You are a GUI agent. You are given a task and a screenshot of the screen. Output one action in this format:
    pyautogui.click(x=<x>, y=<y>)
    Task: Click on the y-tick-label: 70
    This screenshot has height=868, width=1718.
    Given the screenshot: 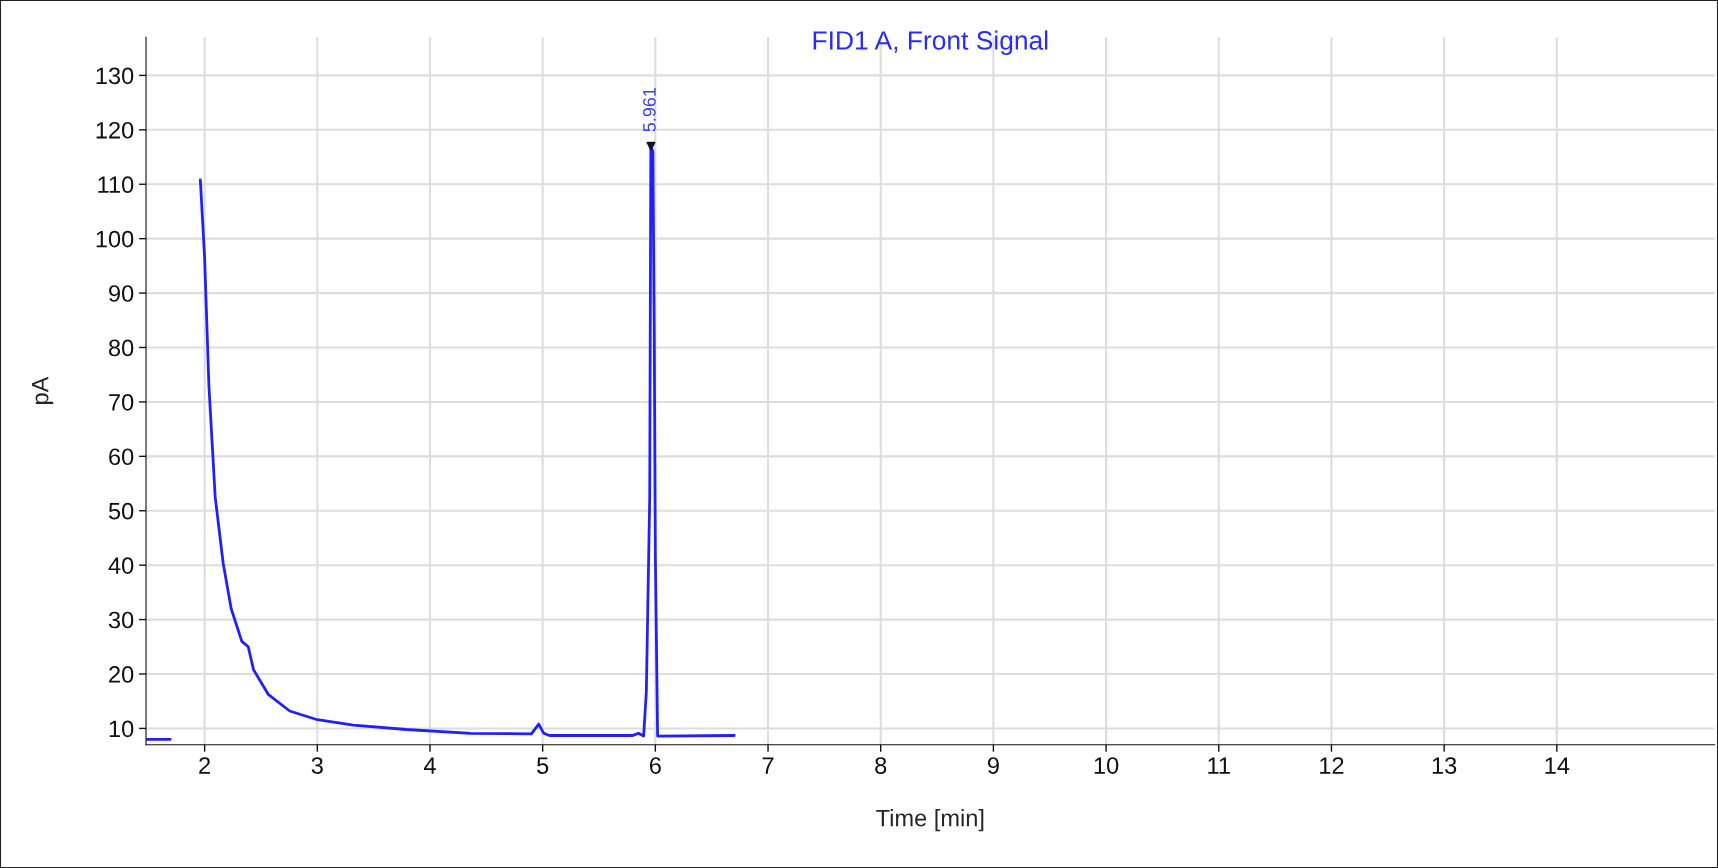 What is the action you would take?
    pyautogui.click(x=121, y=402)
    